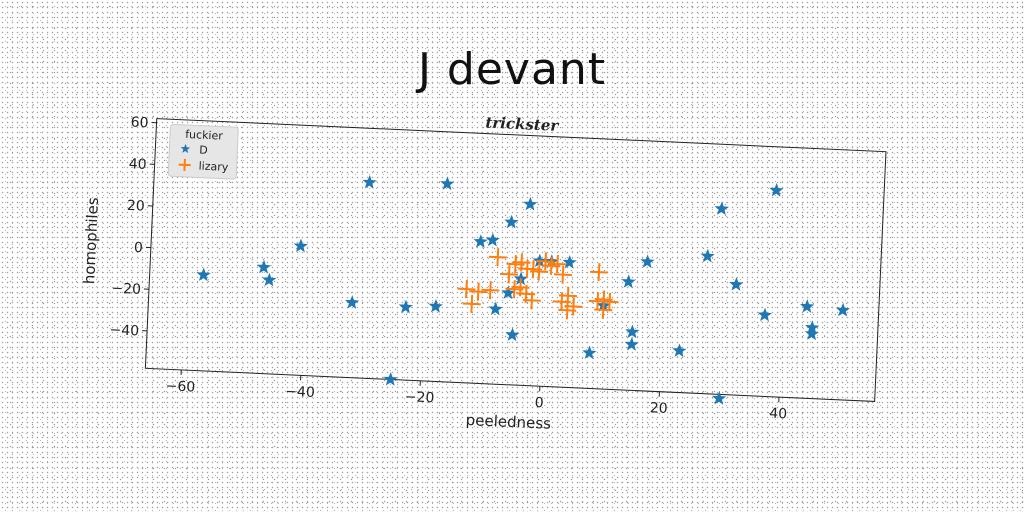  What do you see at coordinates (522, 124) in the screenshot?
I see `chart-subtitle: trickster` at bounding box center [522, 124].